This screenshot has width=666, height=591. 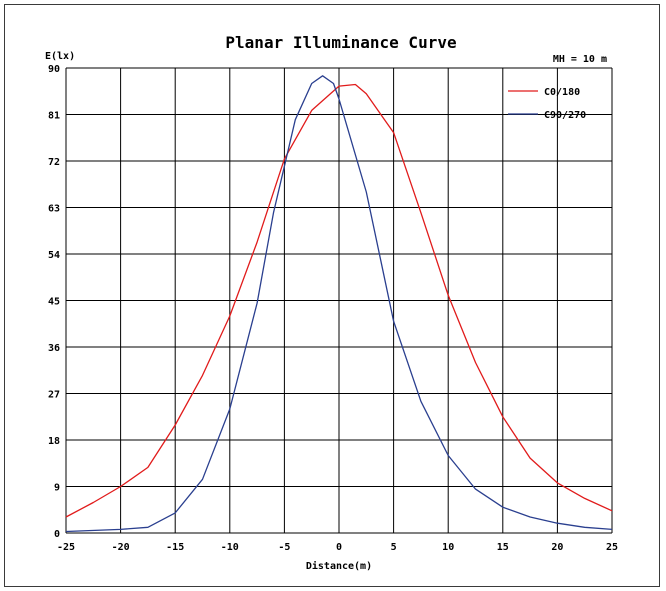 I want to click on y-tick-label: 54, so click(x=54, y=255).